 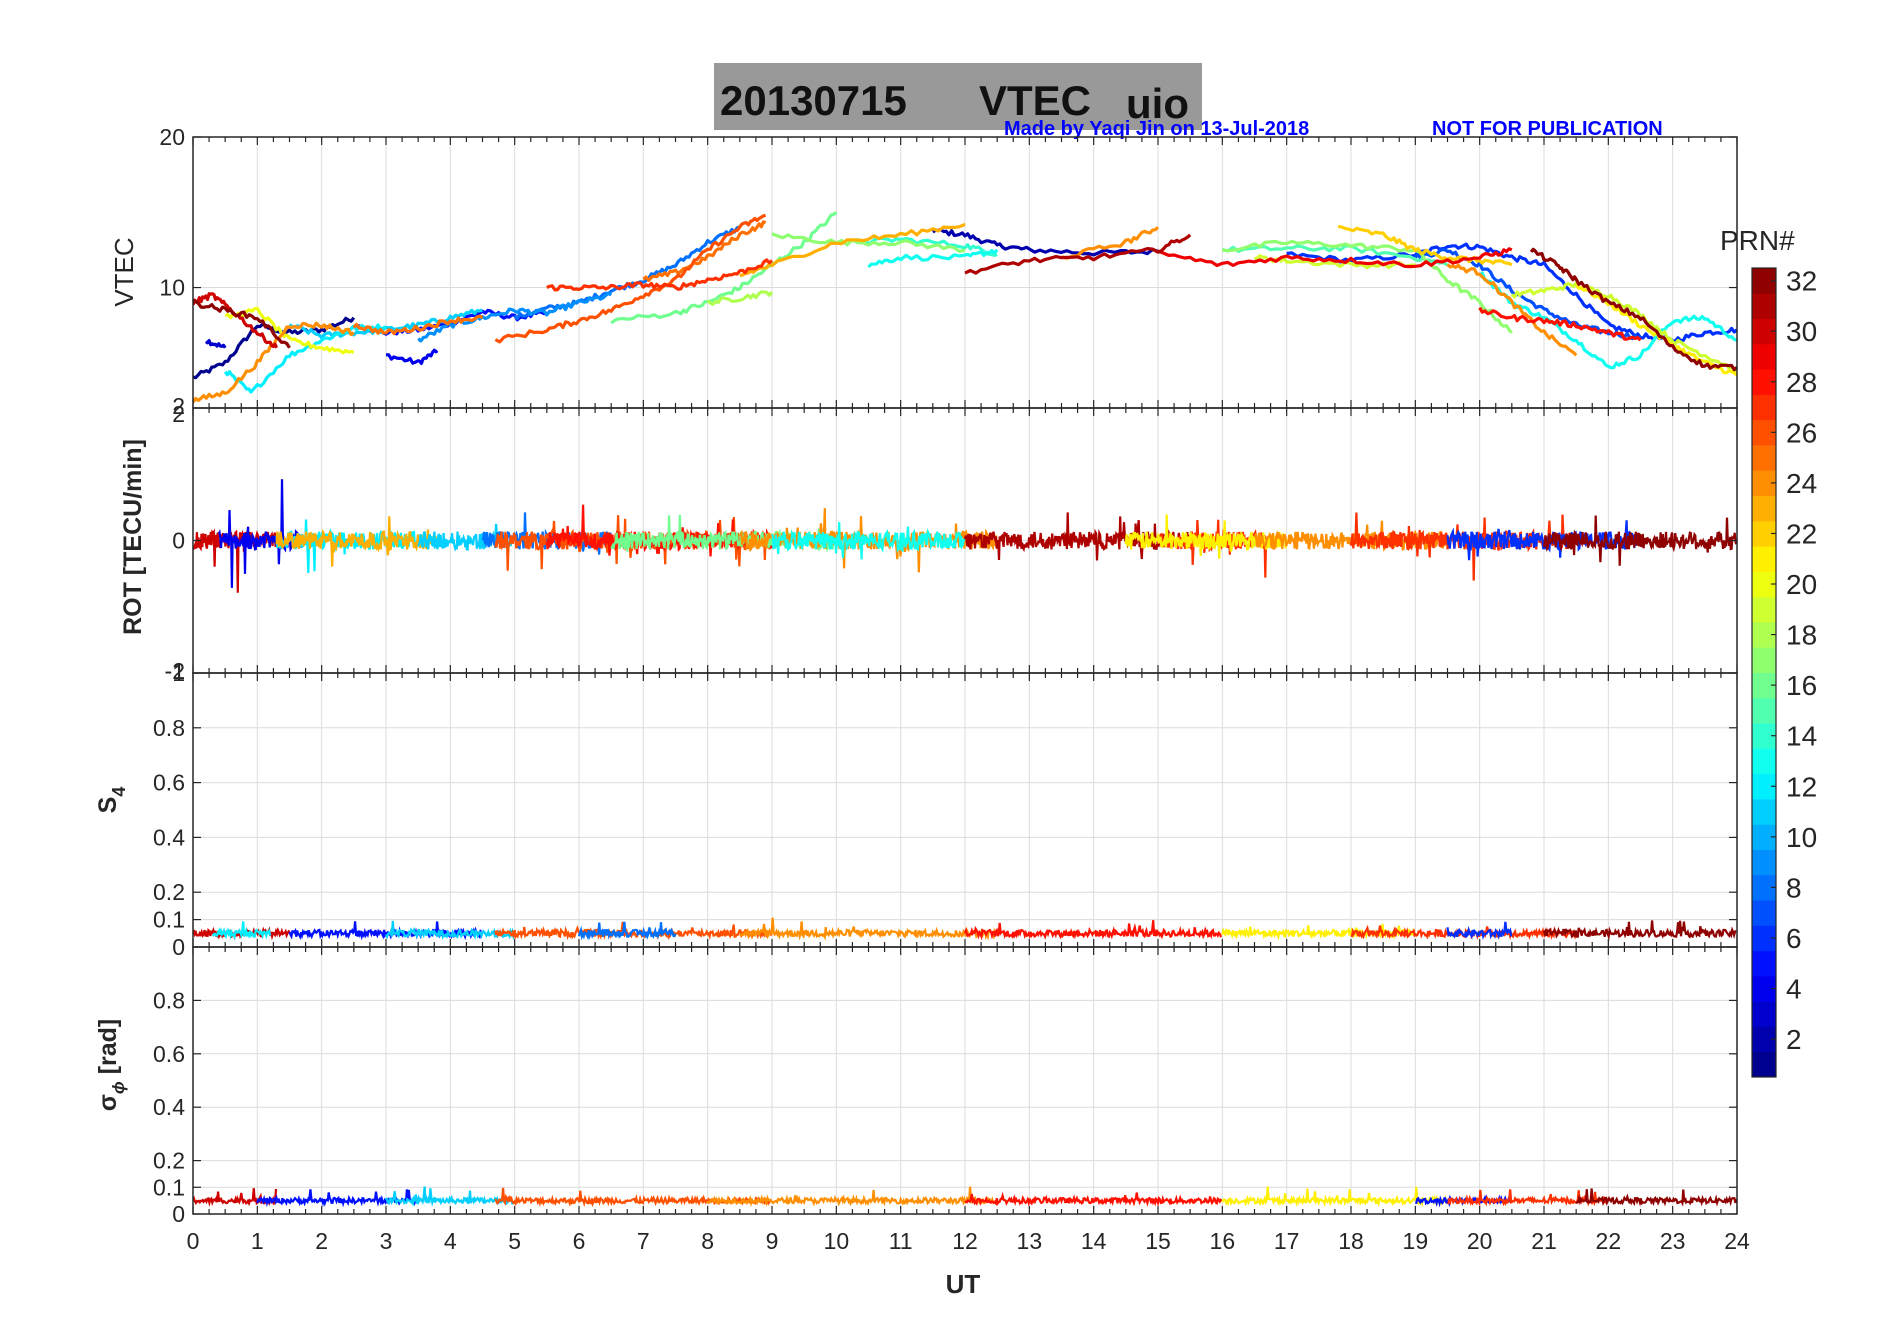 I want to click on sigma_phi-y-tick-label: 0.8, so click(x=169, y=1000).